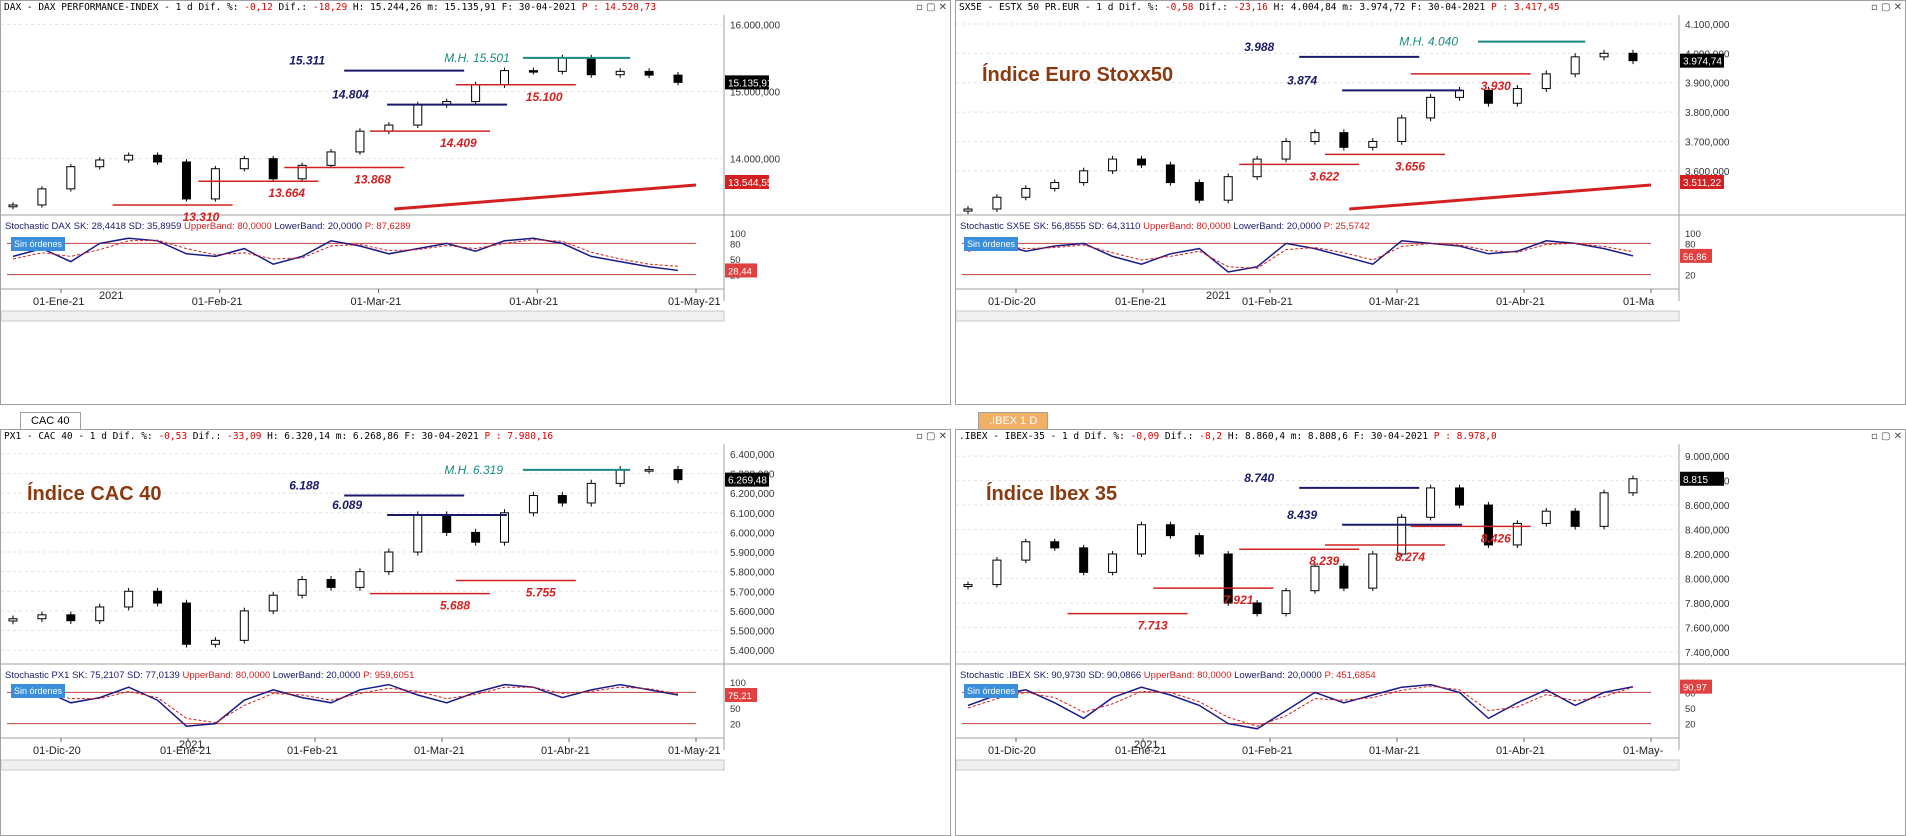 The image size is (1906, 836). What do you see at coordinates (363, 316) in the screenshot?
I see `horizontal-scrollbar` at bounding box center [363, 316].